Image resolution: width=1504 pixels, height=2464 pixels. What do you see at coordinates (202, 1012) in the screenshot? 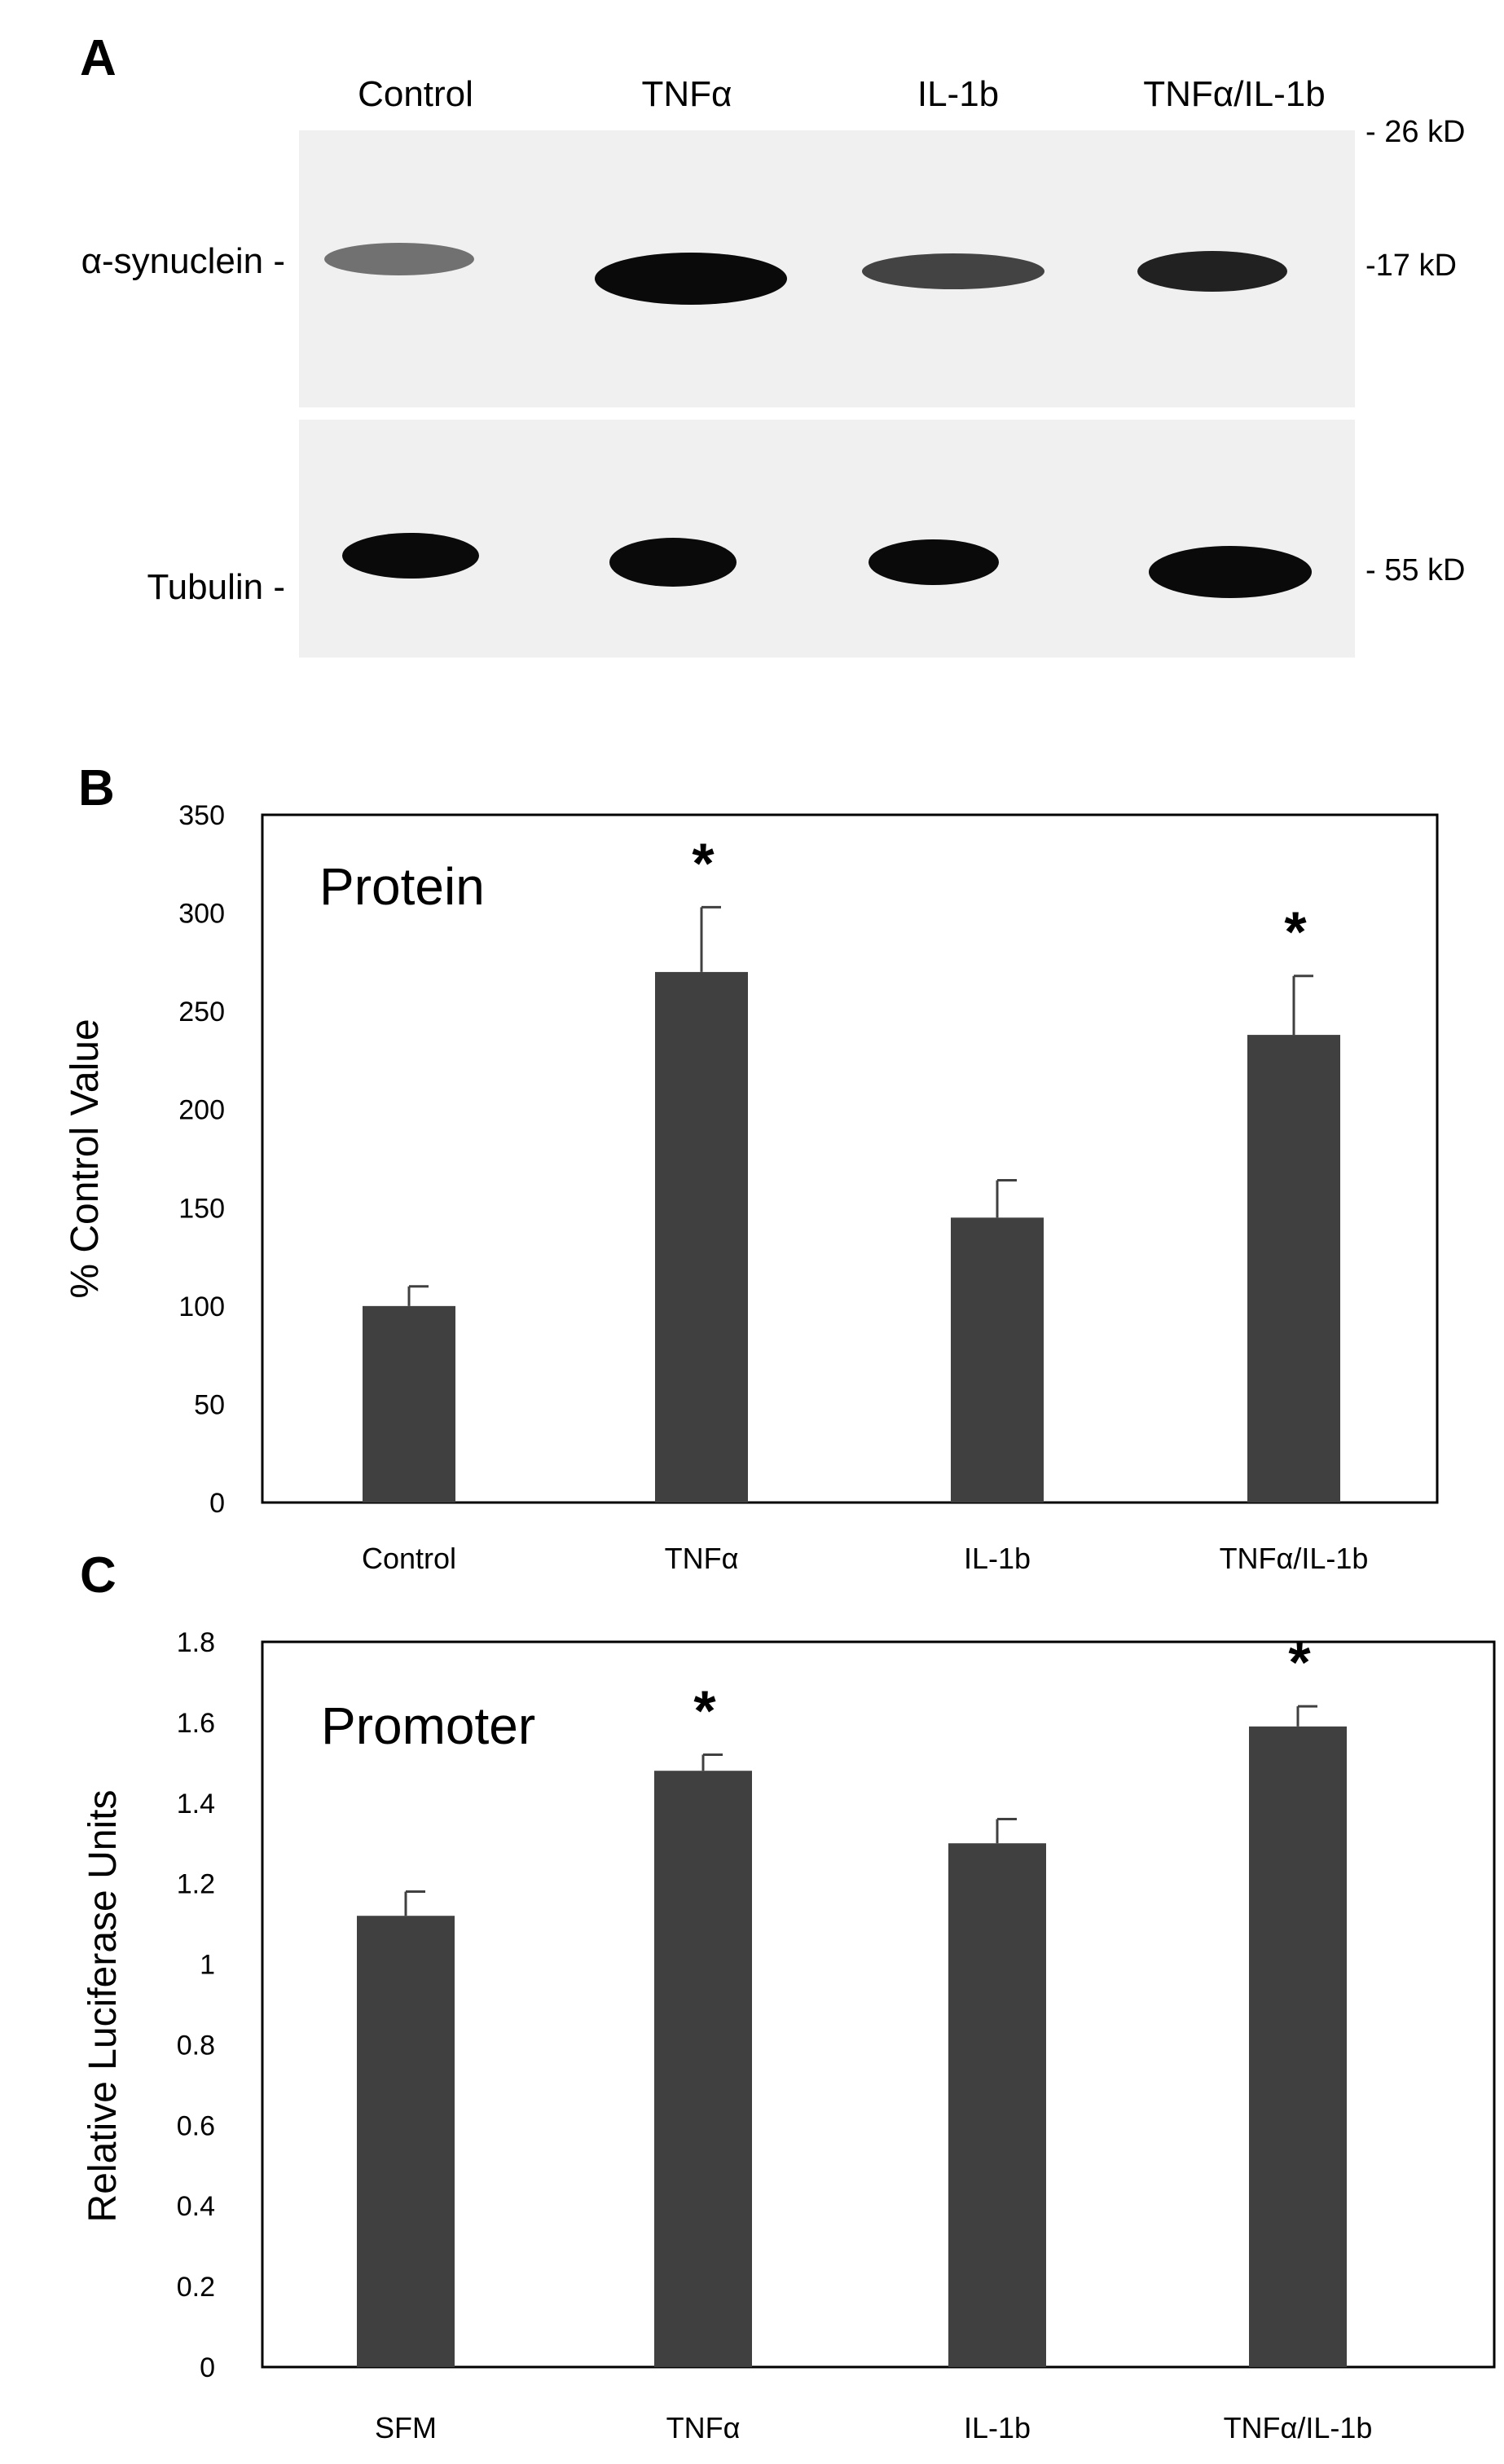
I see `y-tick-label: 250` at bounding box center [202, 1012].